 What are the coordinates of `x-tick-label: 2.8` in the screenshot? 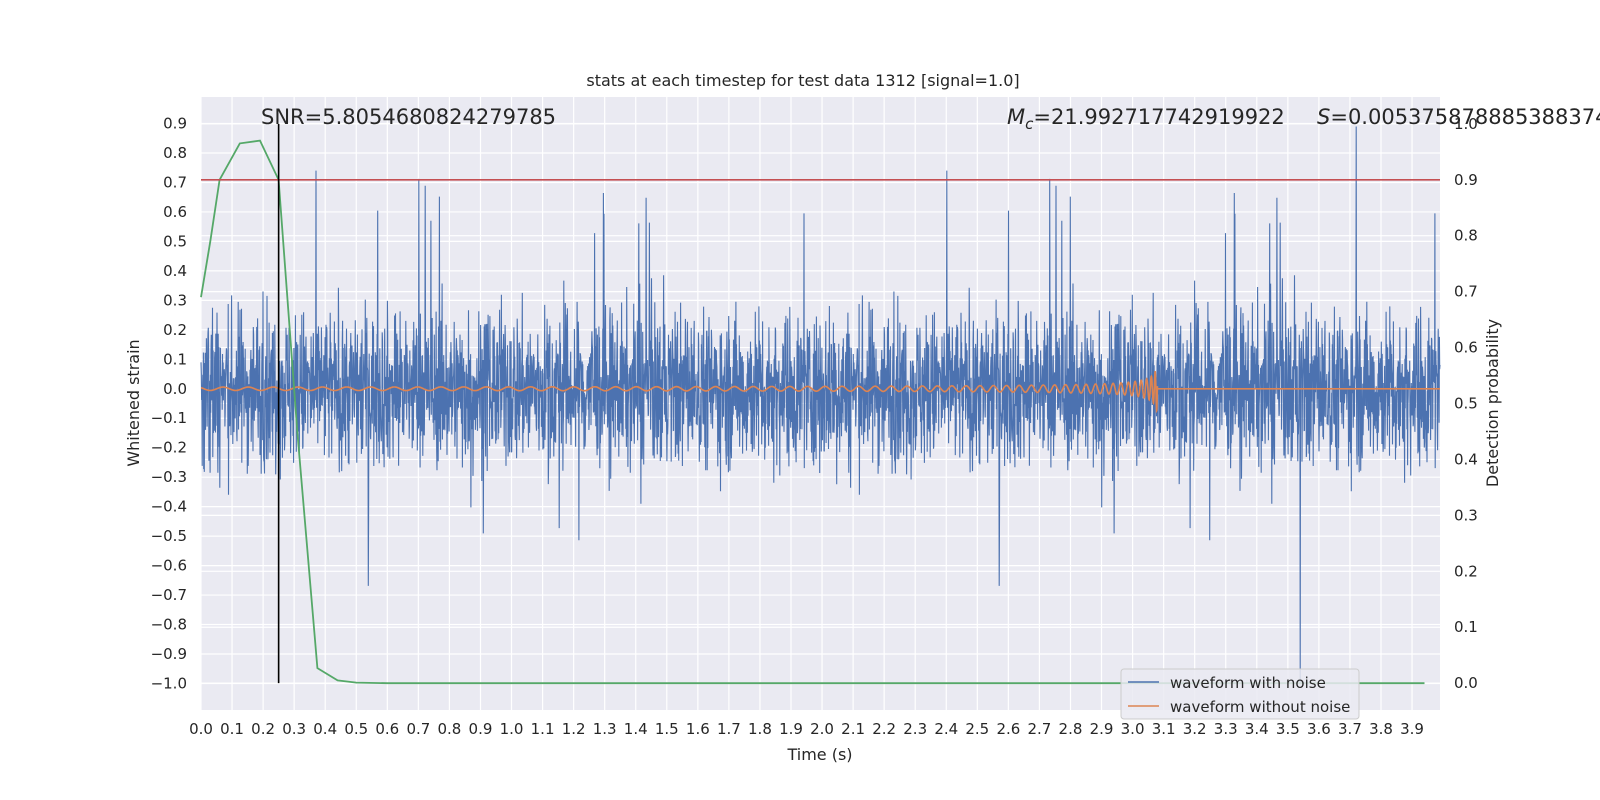 It's located at (1071, 729).